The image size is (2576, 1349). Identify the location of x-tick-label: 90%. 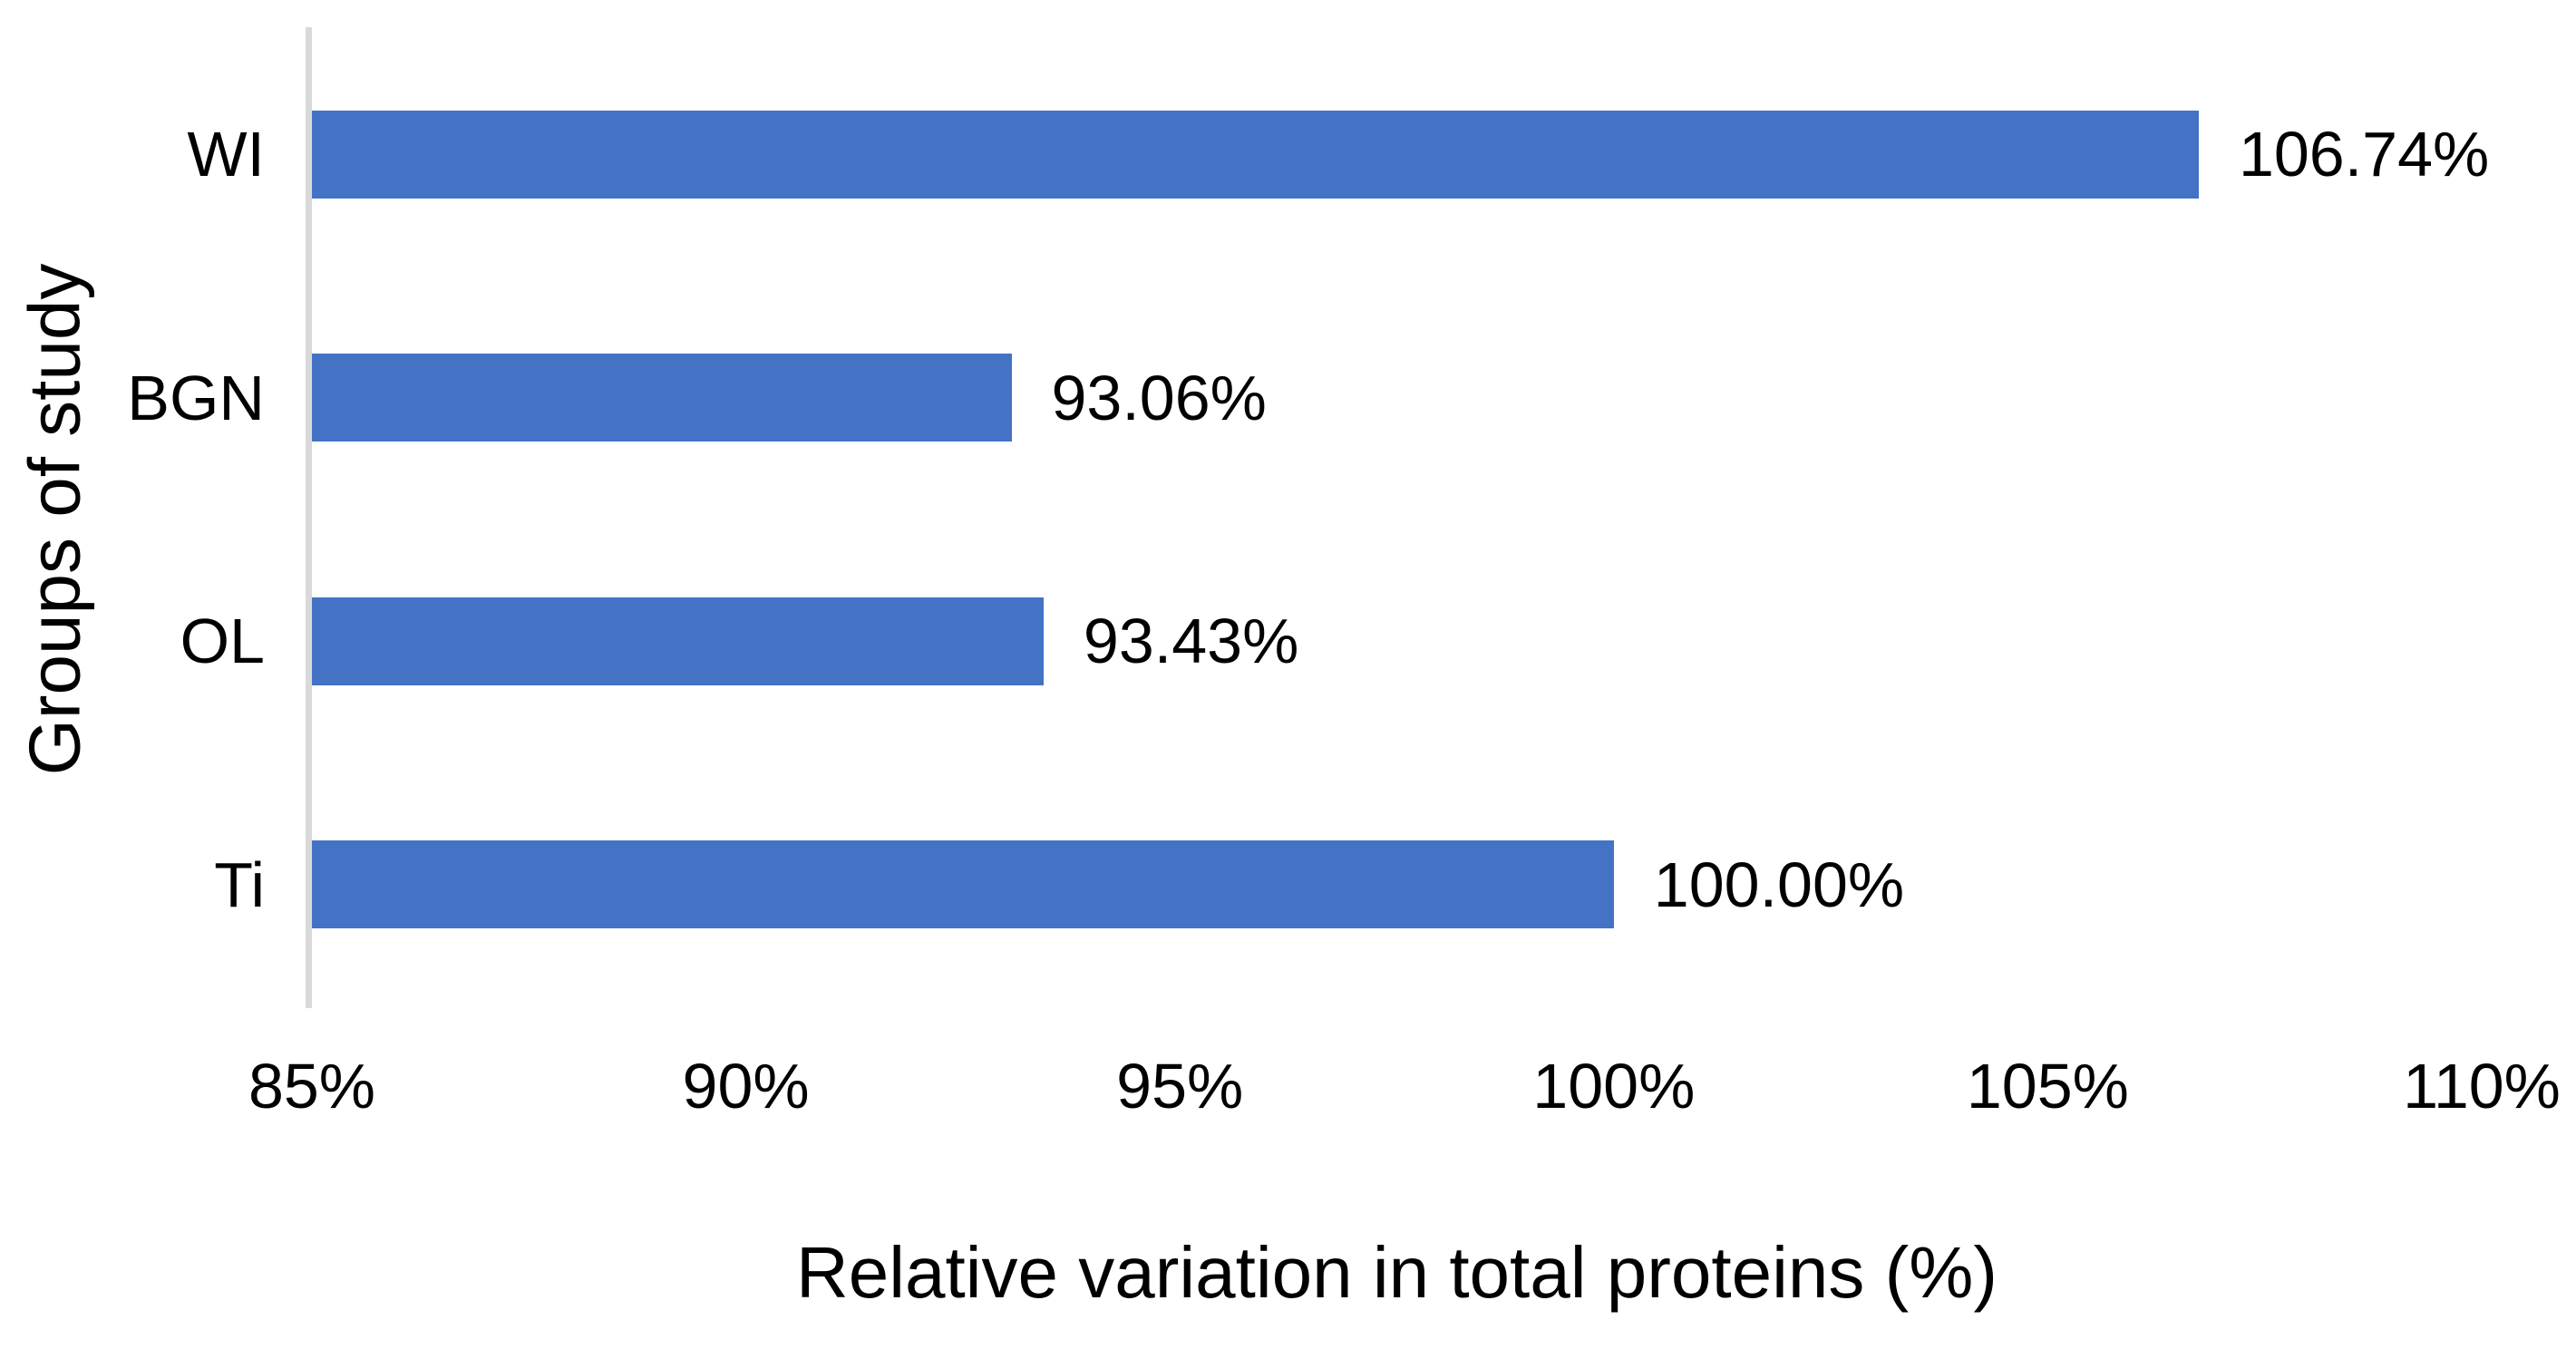
(746, 1086).